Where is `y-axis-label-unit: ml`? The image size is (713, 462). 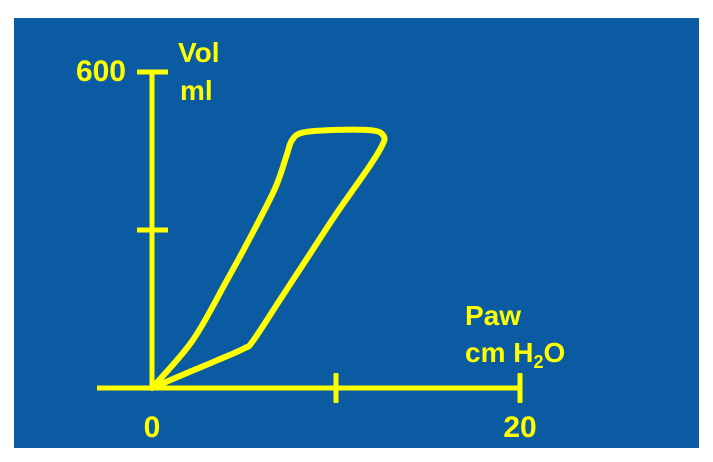 y-axis-label-unit: ml is located at coordinates (196, 90).